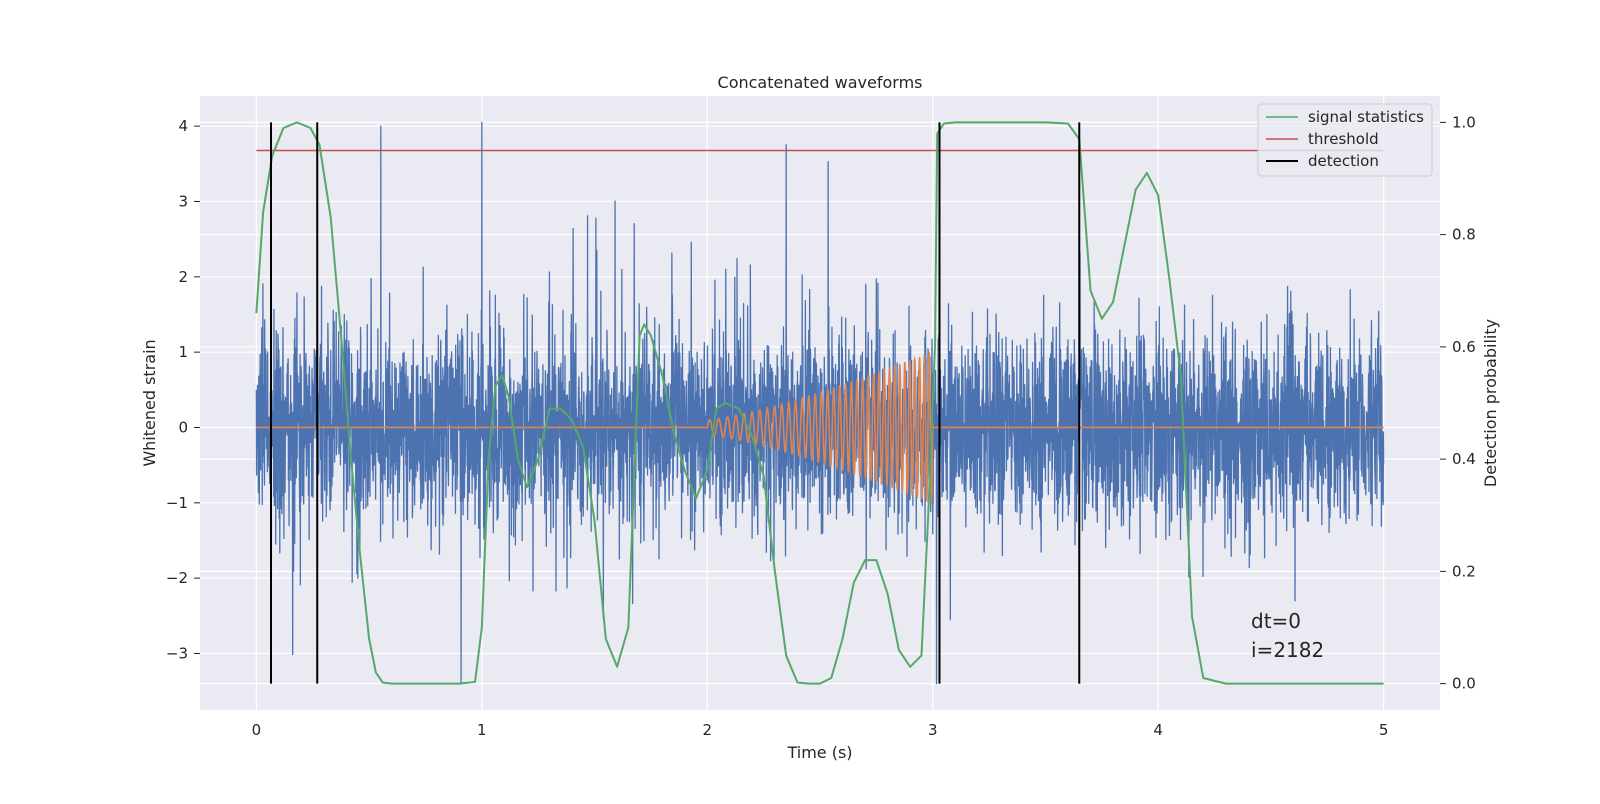  Describe the element at coordinates (1464, 347) in the screenshot. I see `y2-tick-label: 0.6` at that location.